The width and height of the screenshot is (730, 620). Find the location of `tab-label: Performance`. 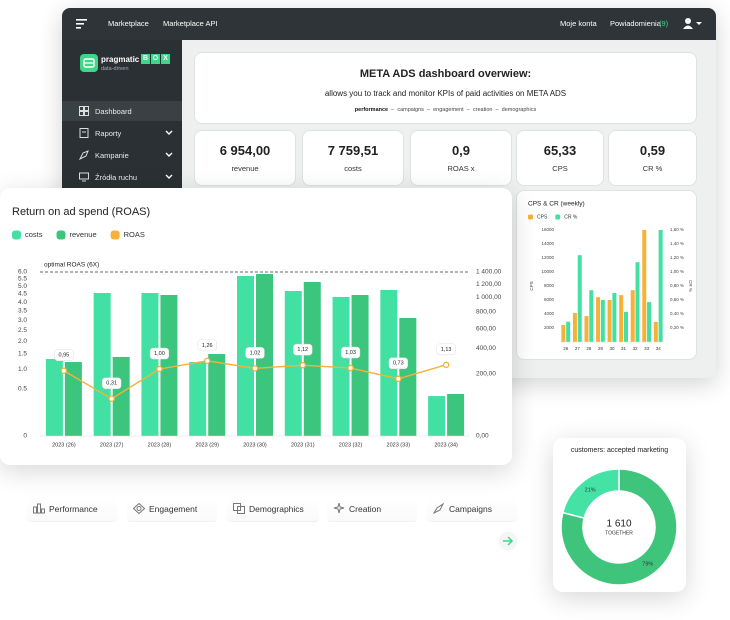

tab-label: Performance is located at coordinates (73, 509).